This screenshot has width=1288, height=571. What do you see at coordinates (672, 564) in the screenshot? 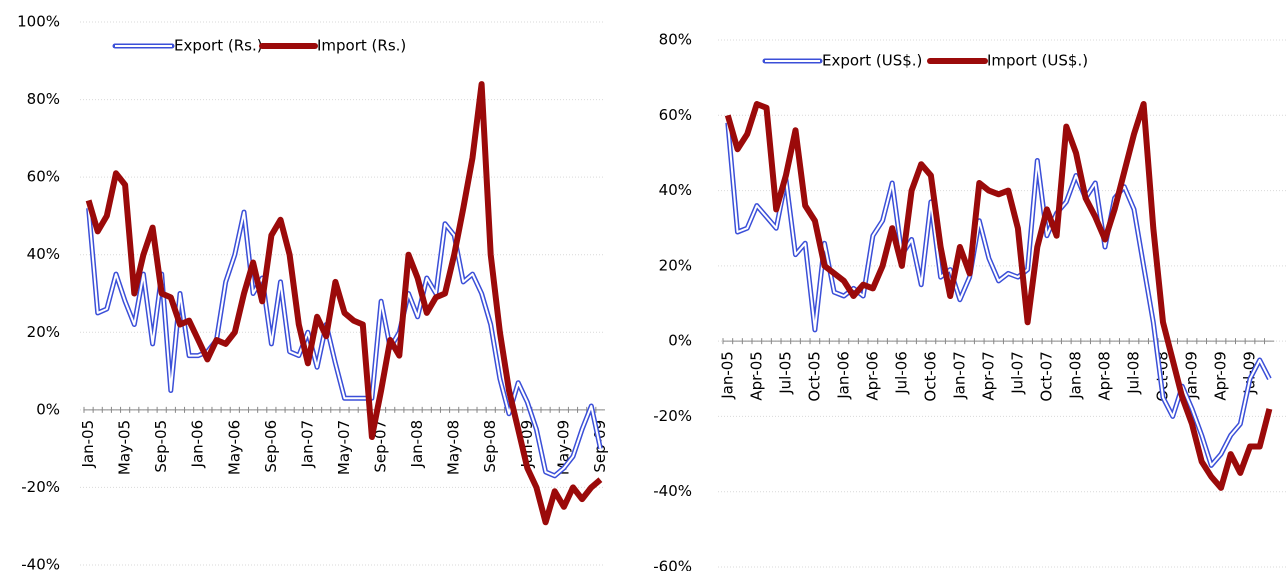
I see `y-tick-label: -60%` at bounding box center [672, 564].